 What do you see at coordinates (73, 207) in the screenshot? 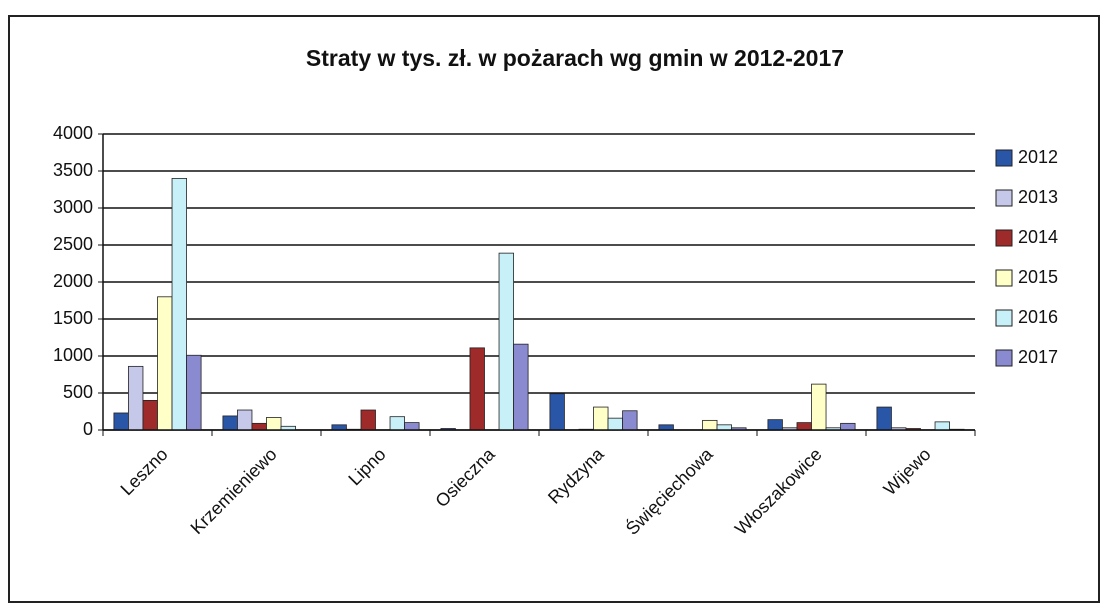
I see `y-tick-label: 3000` at bounding box center [73, 207].